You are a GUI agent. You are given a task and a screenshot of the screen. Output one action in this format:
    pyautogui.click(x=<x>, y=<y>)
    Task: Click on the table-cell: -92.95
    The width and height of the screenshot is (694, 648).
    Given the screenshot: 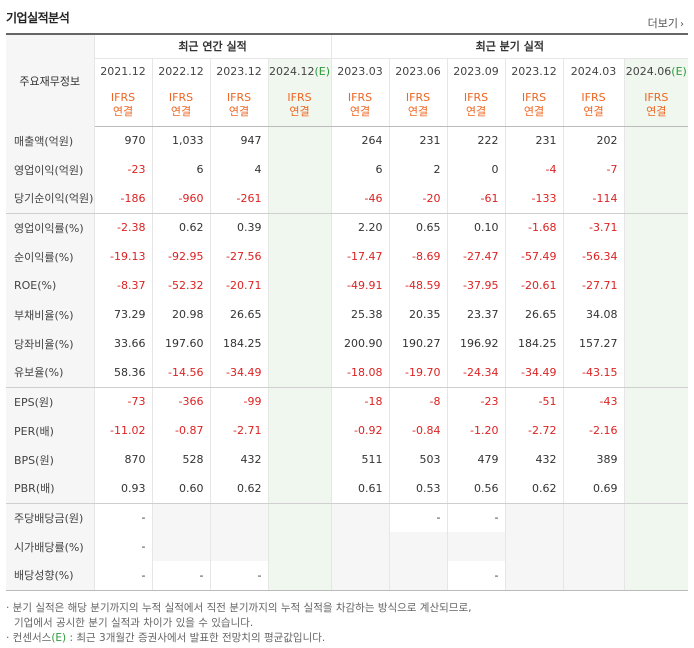 What is the action you would take?
    pyautogui.click(x=181, y=256)
    